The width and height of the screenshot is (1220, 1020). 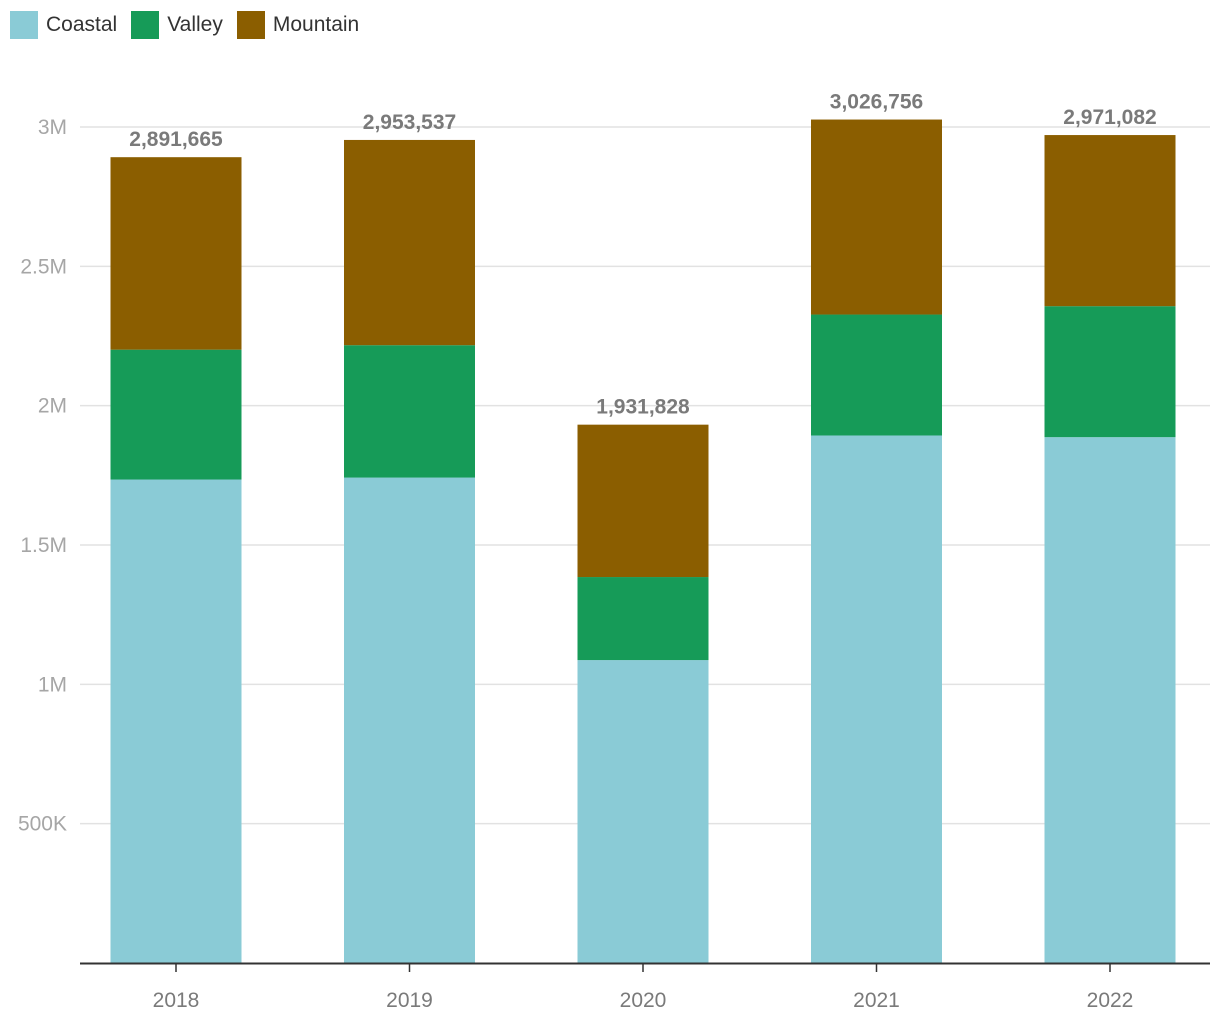 What do you see at coordinates (52, 684) in the screenshot?
I see `y-tick-label-1: 1M` at bounding box center [52, 684].